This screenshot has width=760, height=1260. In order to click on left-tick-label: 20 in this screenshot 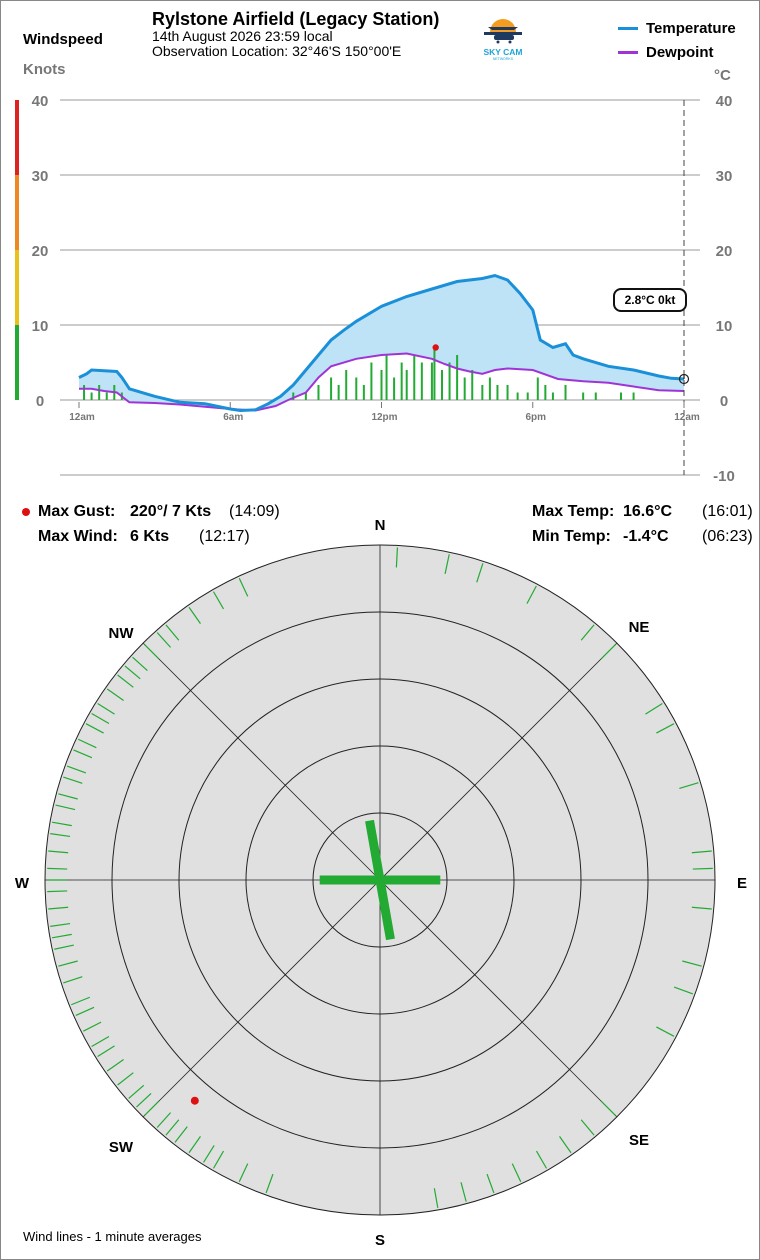, I will do `click(40, 251)`.